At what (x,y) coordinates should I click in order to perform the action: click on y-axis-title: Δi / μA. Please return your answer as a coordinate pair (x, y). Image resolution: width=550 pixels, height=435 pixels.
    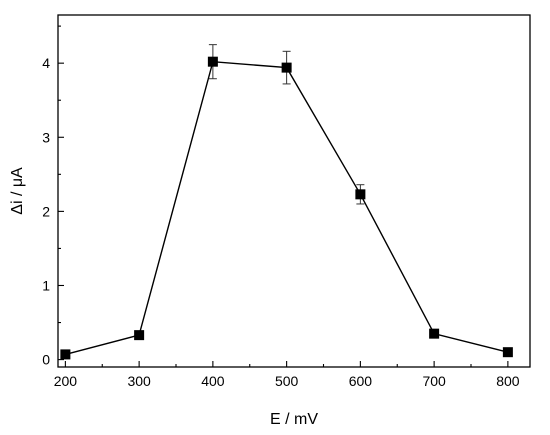
    Looking at the image, I should click on (17, 191).